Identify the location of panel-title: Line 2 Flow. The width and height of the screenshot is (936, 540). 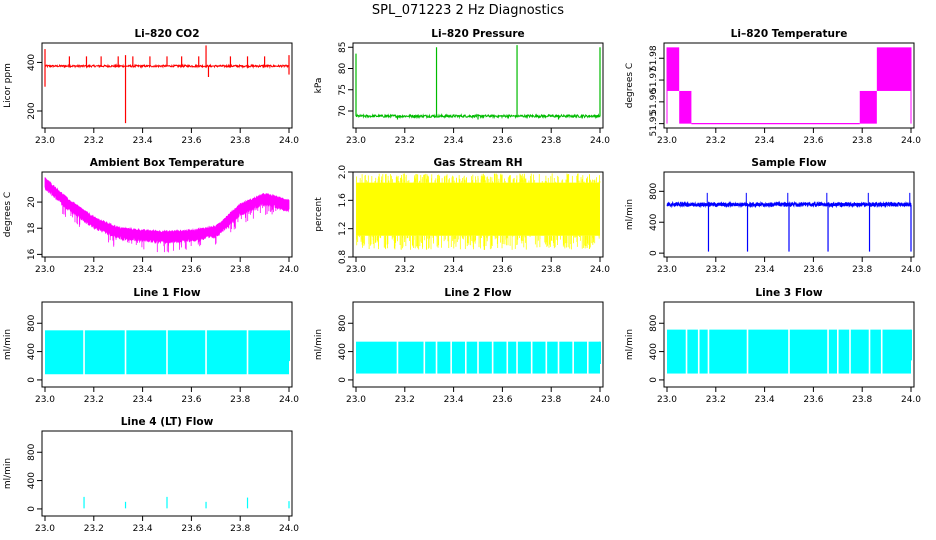
(477, 293).